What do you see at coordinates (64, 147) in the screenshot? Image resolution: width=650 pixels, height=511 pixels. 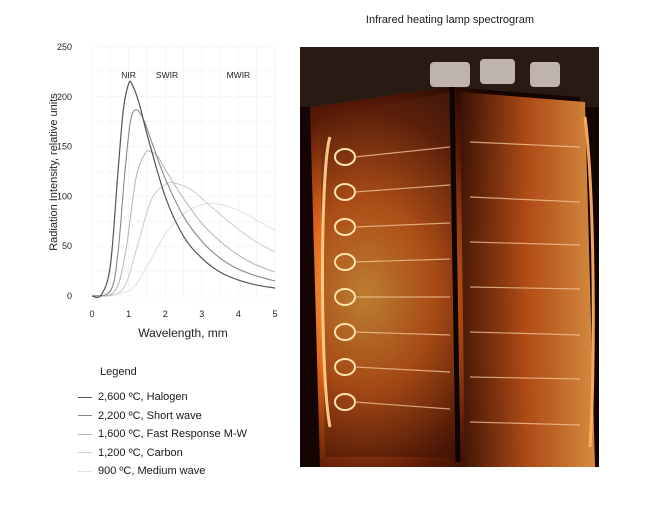 I see `y-tick-label: 150` at bounding box center [64, 147].